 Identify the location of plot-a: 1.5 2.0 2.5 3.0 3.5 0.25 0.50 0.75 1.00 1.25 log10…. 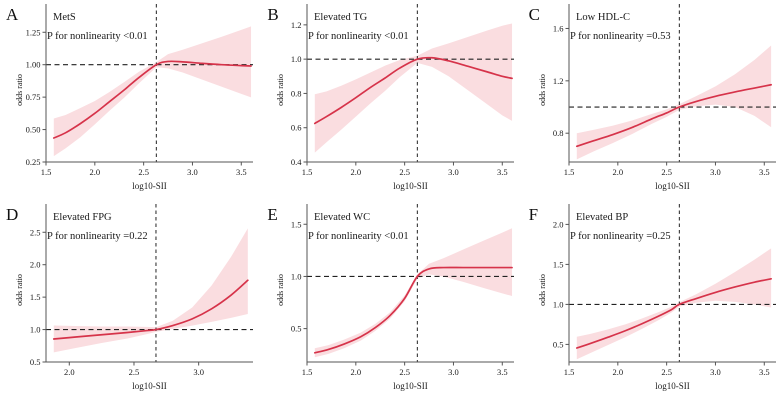
(134, 97).